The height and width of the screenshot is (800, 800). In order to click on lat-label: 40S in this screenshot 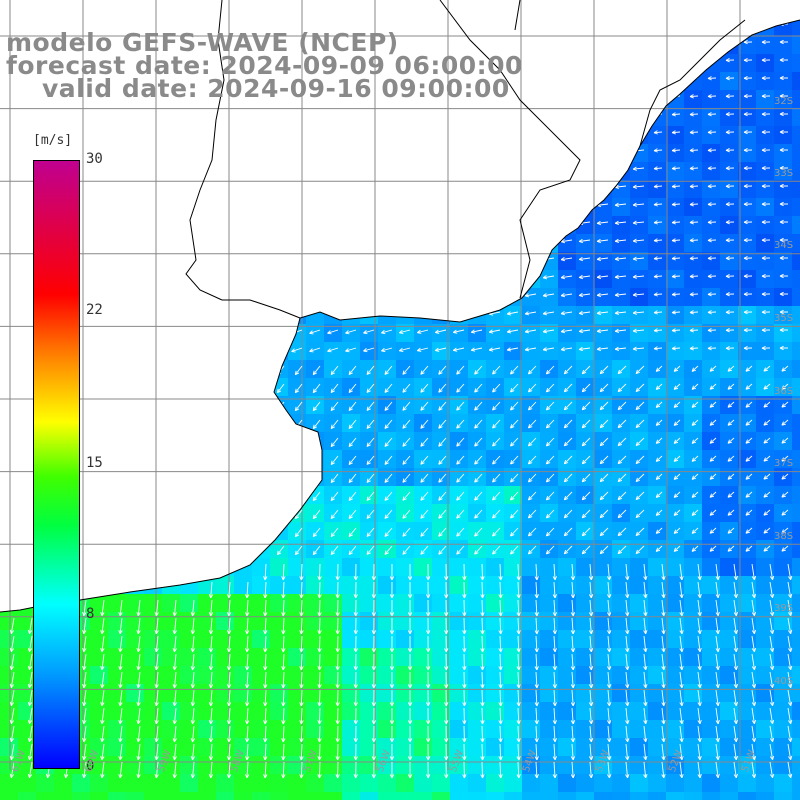, I will do `click(784, 681)`.